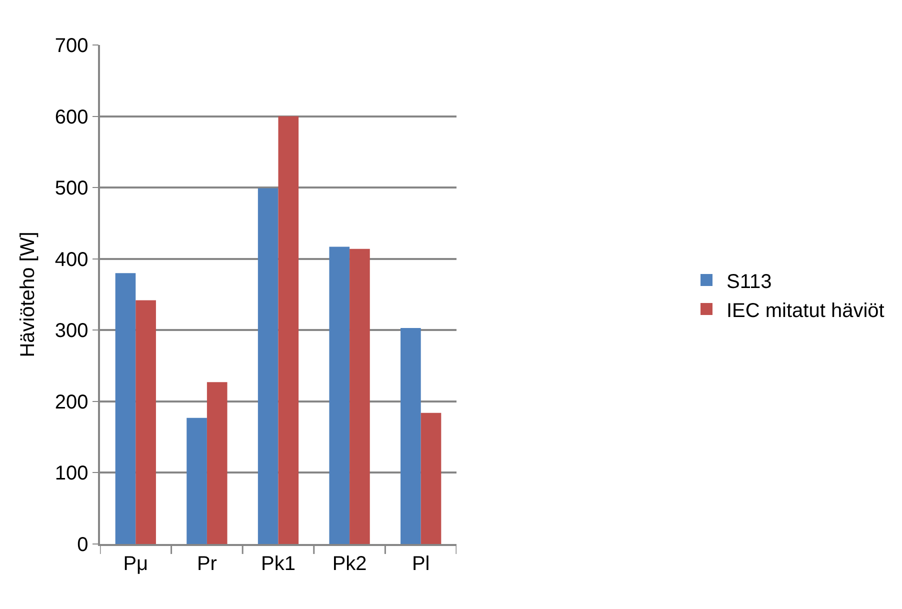  What do you see at coordinates (207, 563) in the screenshot?
I see `x-tick-label: Pr` at bounding box center [207, 563].